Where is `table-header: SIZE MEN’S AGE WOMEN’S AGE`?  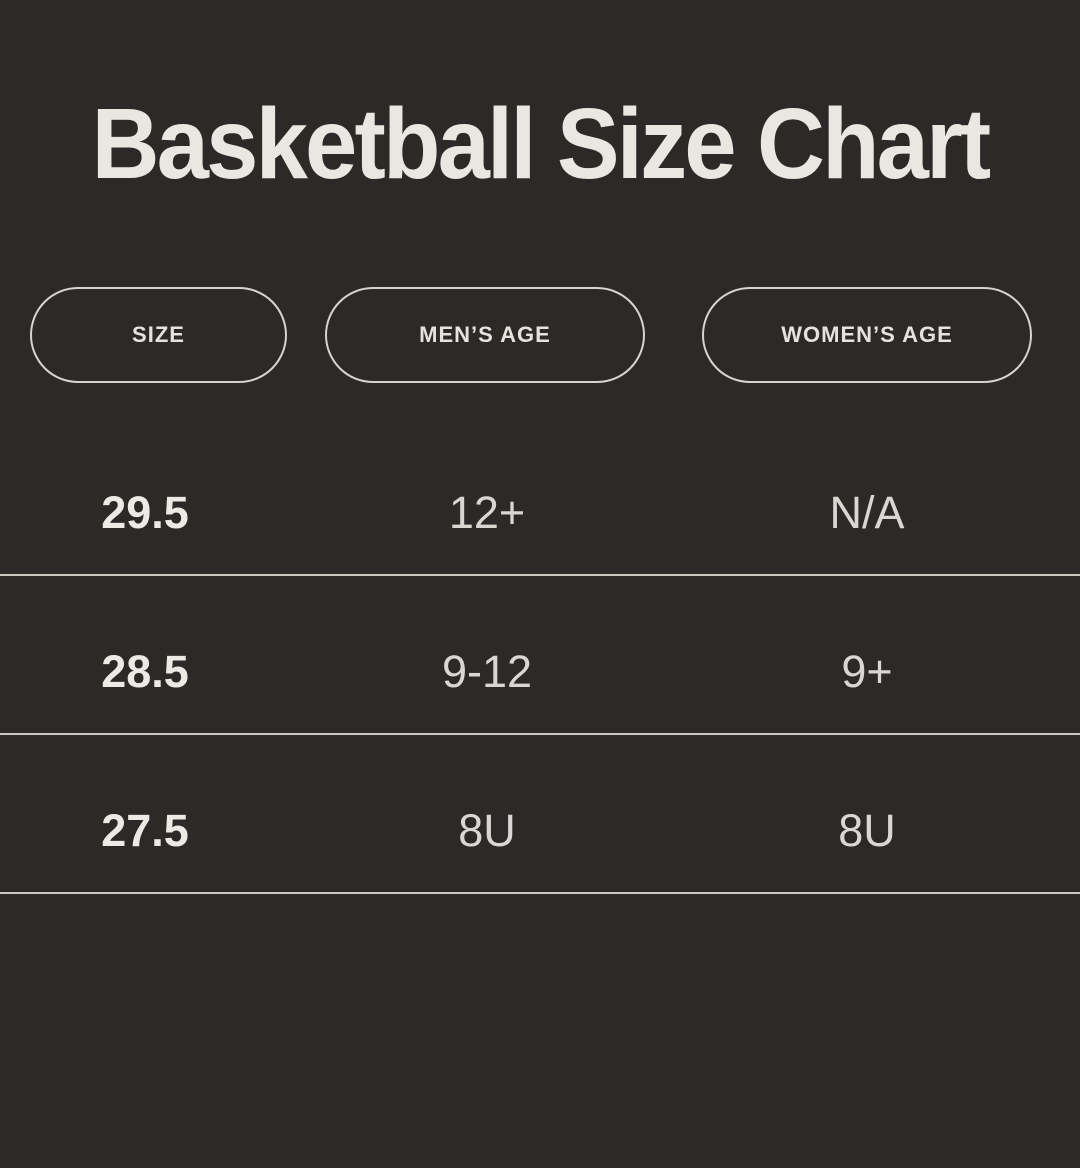 table-header: SIZE MEN’S AGE WOMEN’S AGE is located at coordinates (540, 335).